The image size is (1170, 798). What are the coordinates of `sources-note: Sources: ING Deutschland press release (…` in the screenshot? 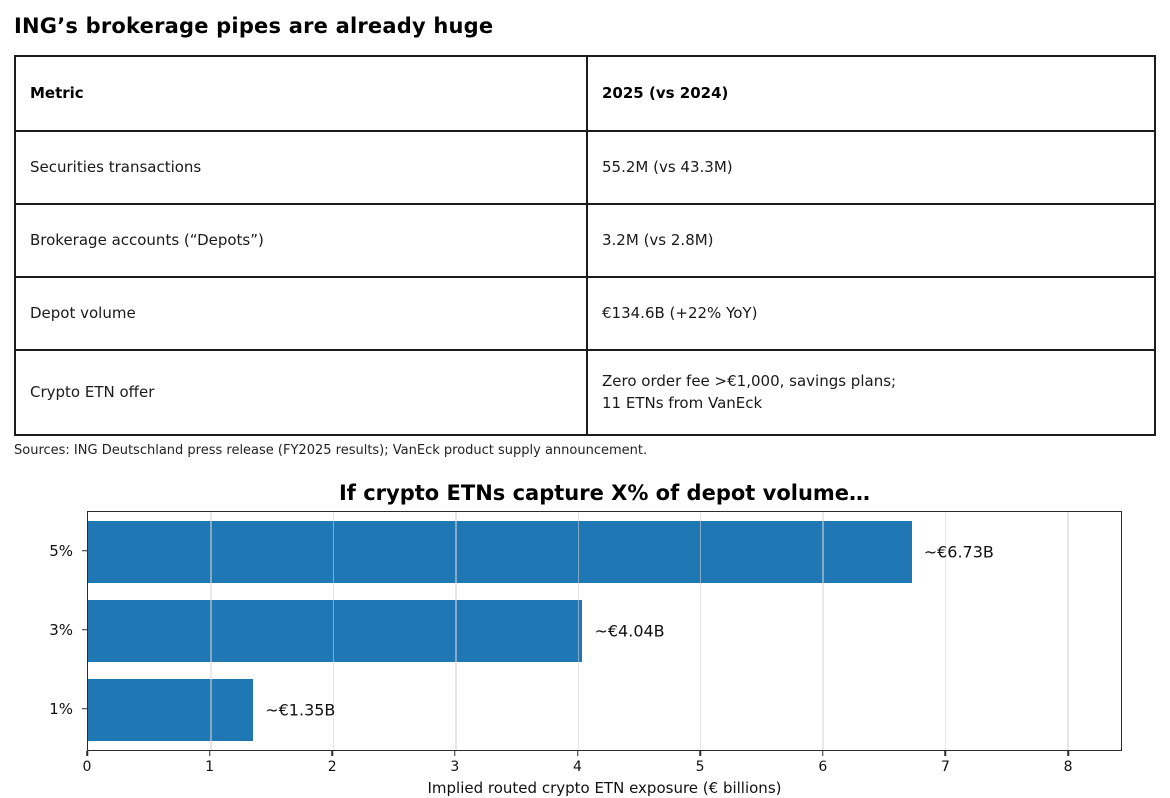 It's located at (331, 450).